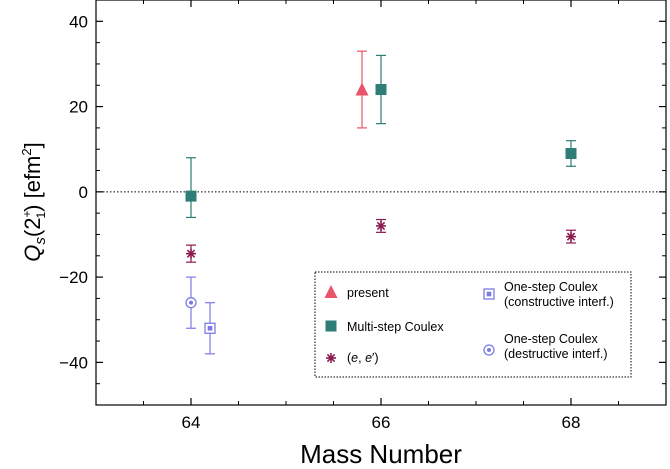 Image resolution: width=670 pixels, height=469 pixels. Describe the element at coordinates (556, 354) in the screenshot. I see `destructive-line-2: (destructive interf.)` at that location.